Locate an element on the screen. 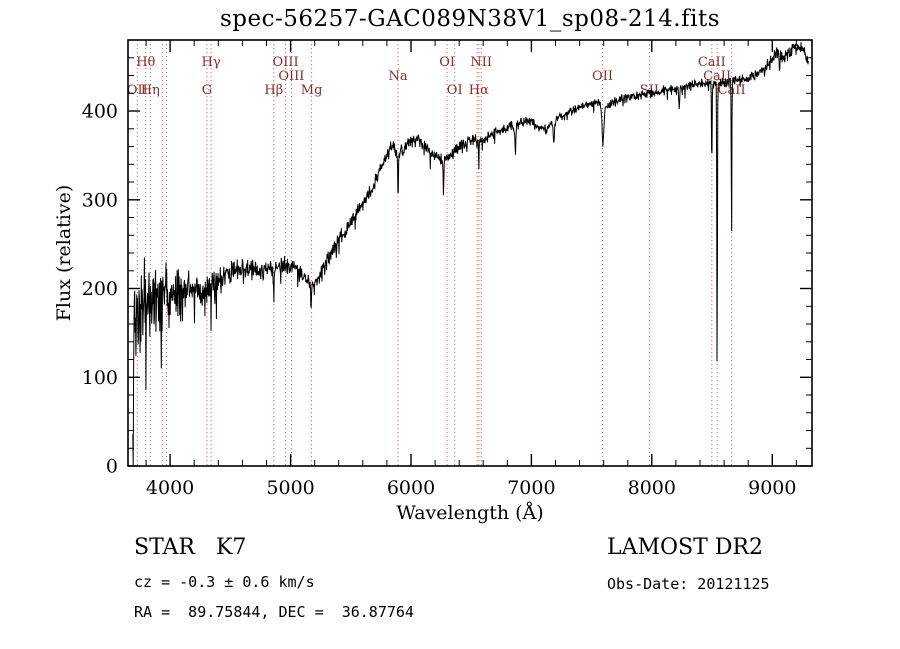 The image size is (900, 649). spectral-line-label: NII is located at coordinates (481, 62).